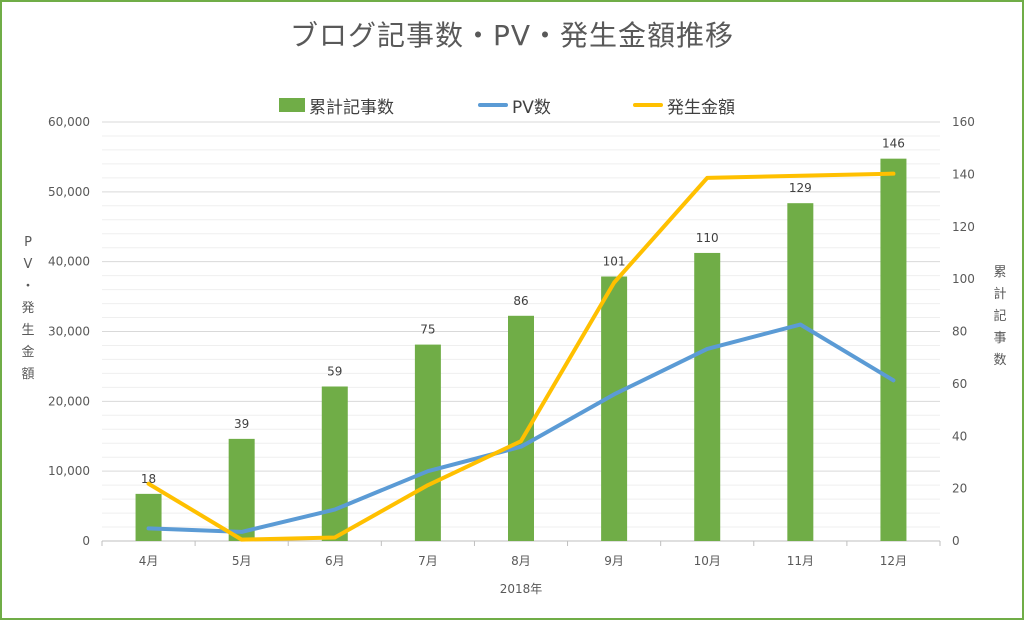  I want to click on legend-item-amount: 発生金額, so click(684, 105).